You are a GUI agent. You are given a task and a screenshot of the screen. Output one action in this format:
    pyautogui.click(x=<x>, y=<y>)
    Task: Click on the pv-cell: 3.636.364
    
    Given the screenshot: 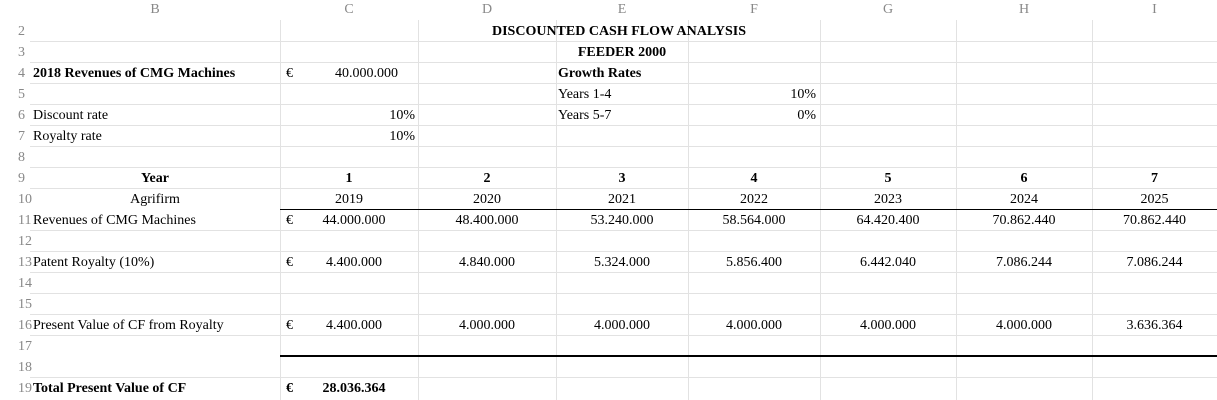 What is the action you would take?
    pyautogui.click(x=1154, y=325)
    